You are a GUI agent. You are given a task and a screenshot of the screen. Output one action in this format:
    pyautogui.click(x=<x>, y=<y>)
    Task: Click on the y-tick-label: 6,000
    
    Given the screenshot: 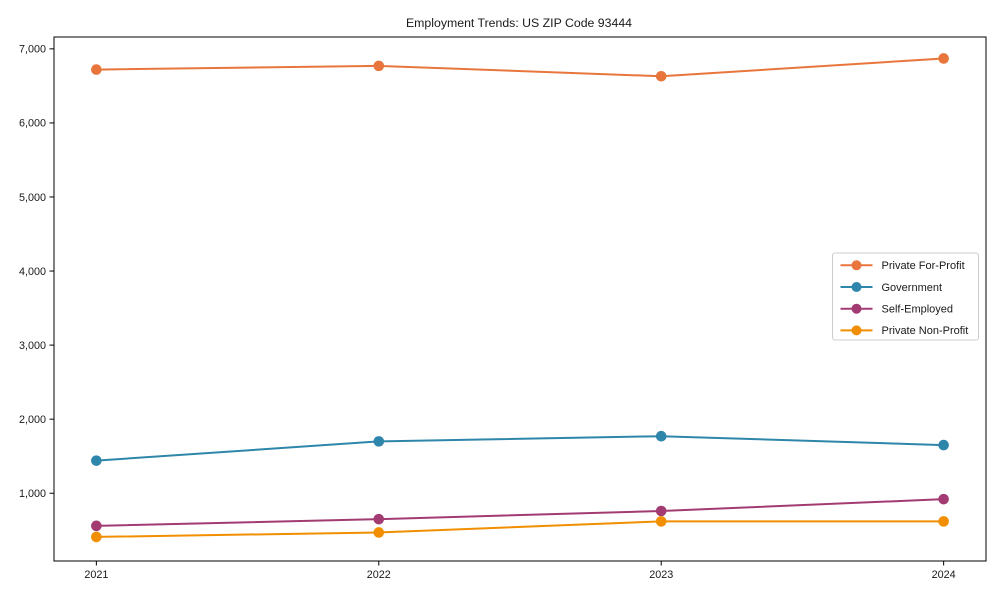 What is the action you would take?
    pyautogui.click(x=32, y=124)
    